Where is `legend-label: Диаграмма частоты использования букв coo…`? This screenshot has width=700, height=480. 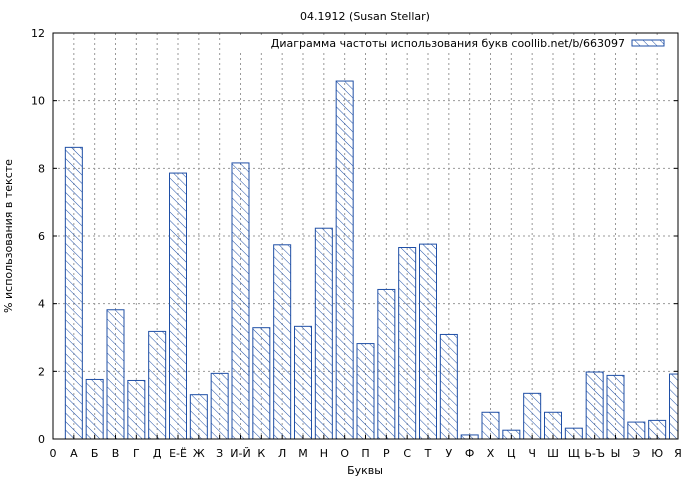 legend-label: Диаграмма частоты использования букв coo… is located at coordinates (448, 43).